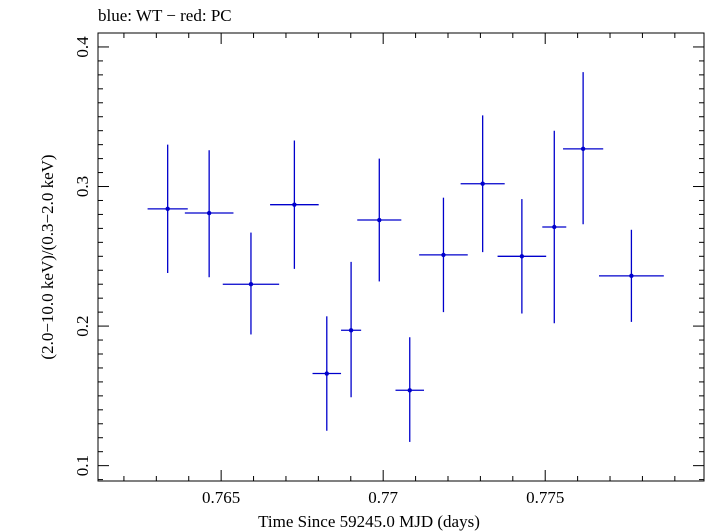  What do you see at coordinates (369, 521) in the screenshot?
I see `x-axis-label: Time Since 59245.0 MJD (days)` at bounding box center [369, 521].